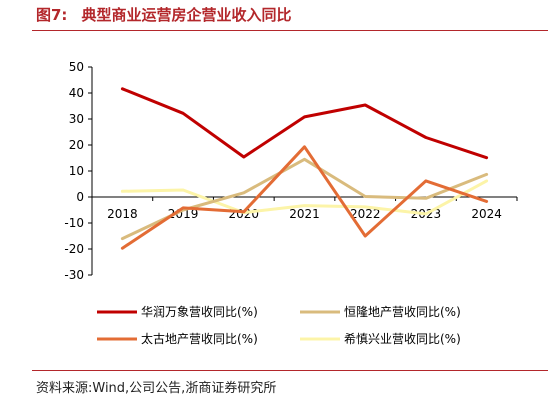 This screenshot has height=403, width=548. I want to click on x-tick-label: 2024, so click(486, 214).